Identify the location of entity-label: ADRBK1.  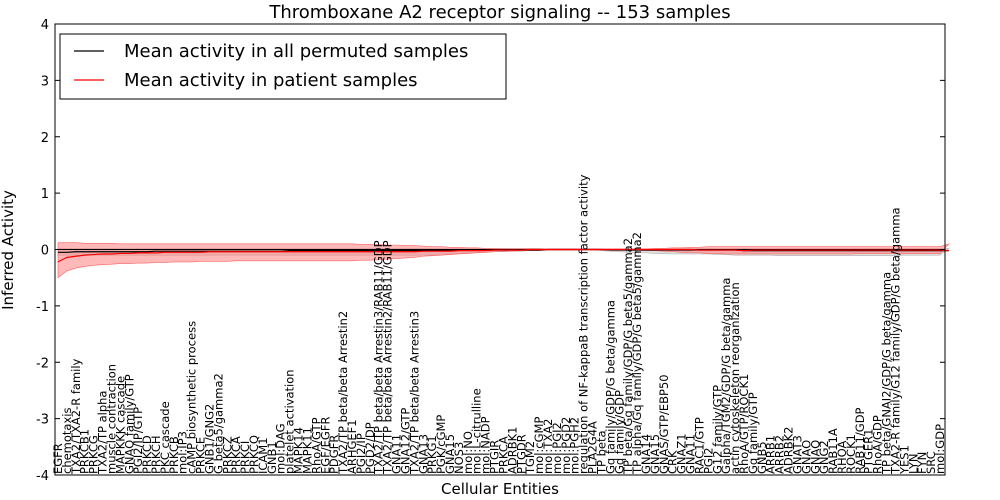
(512, 450).